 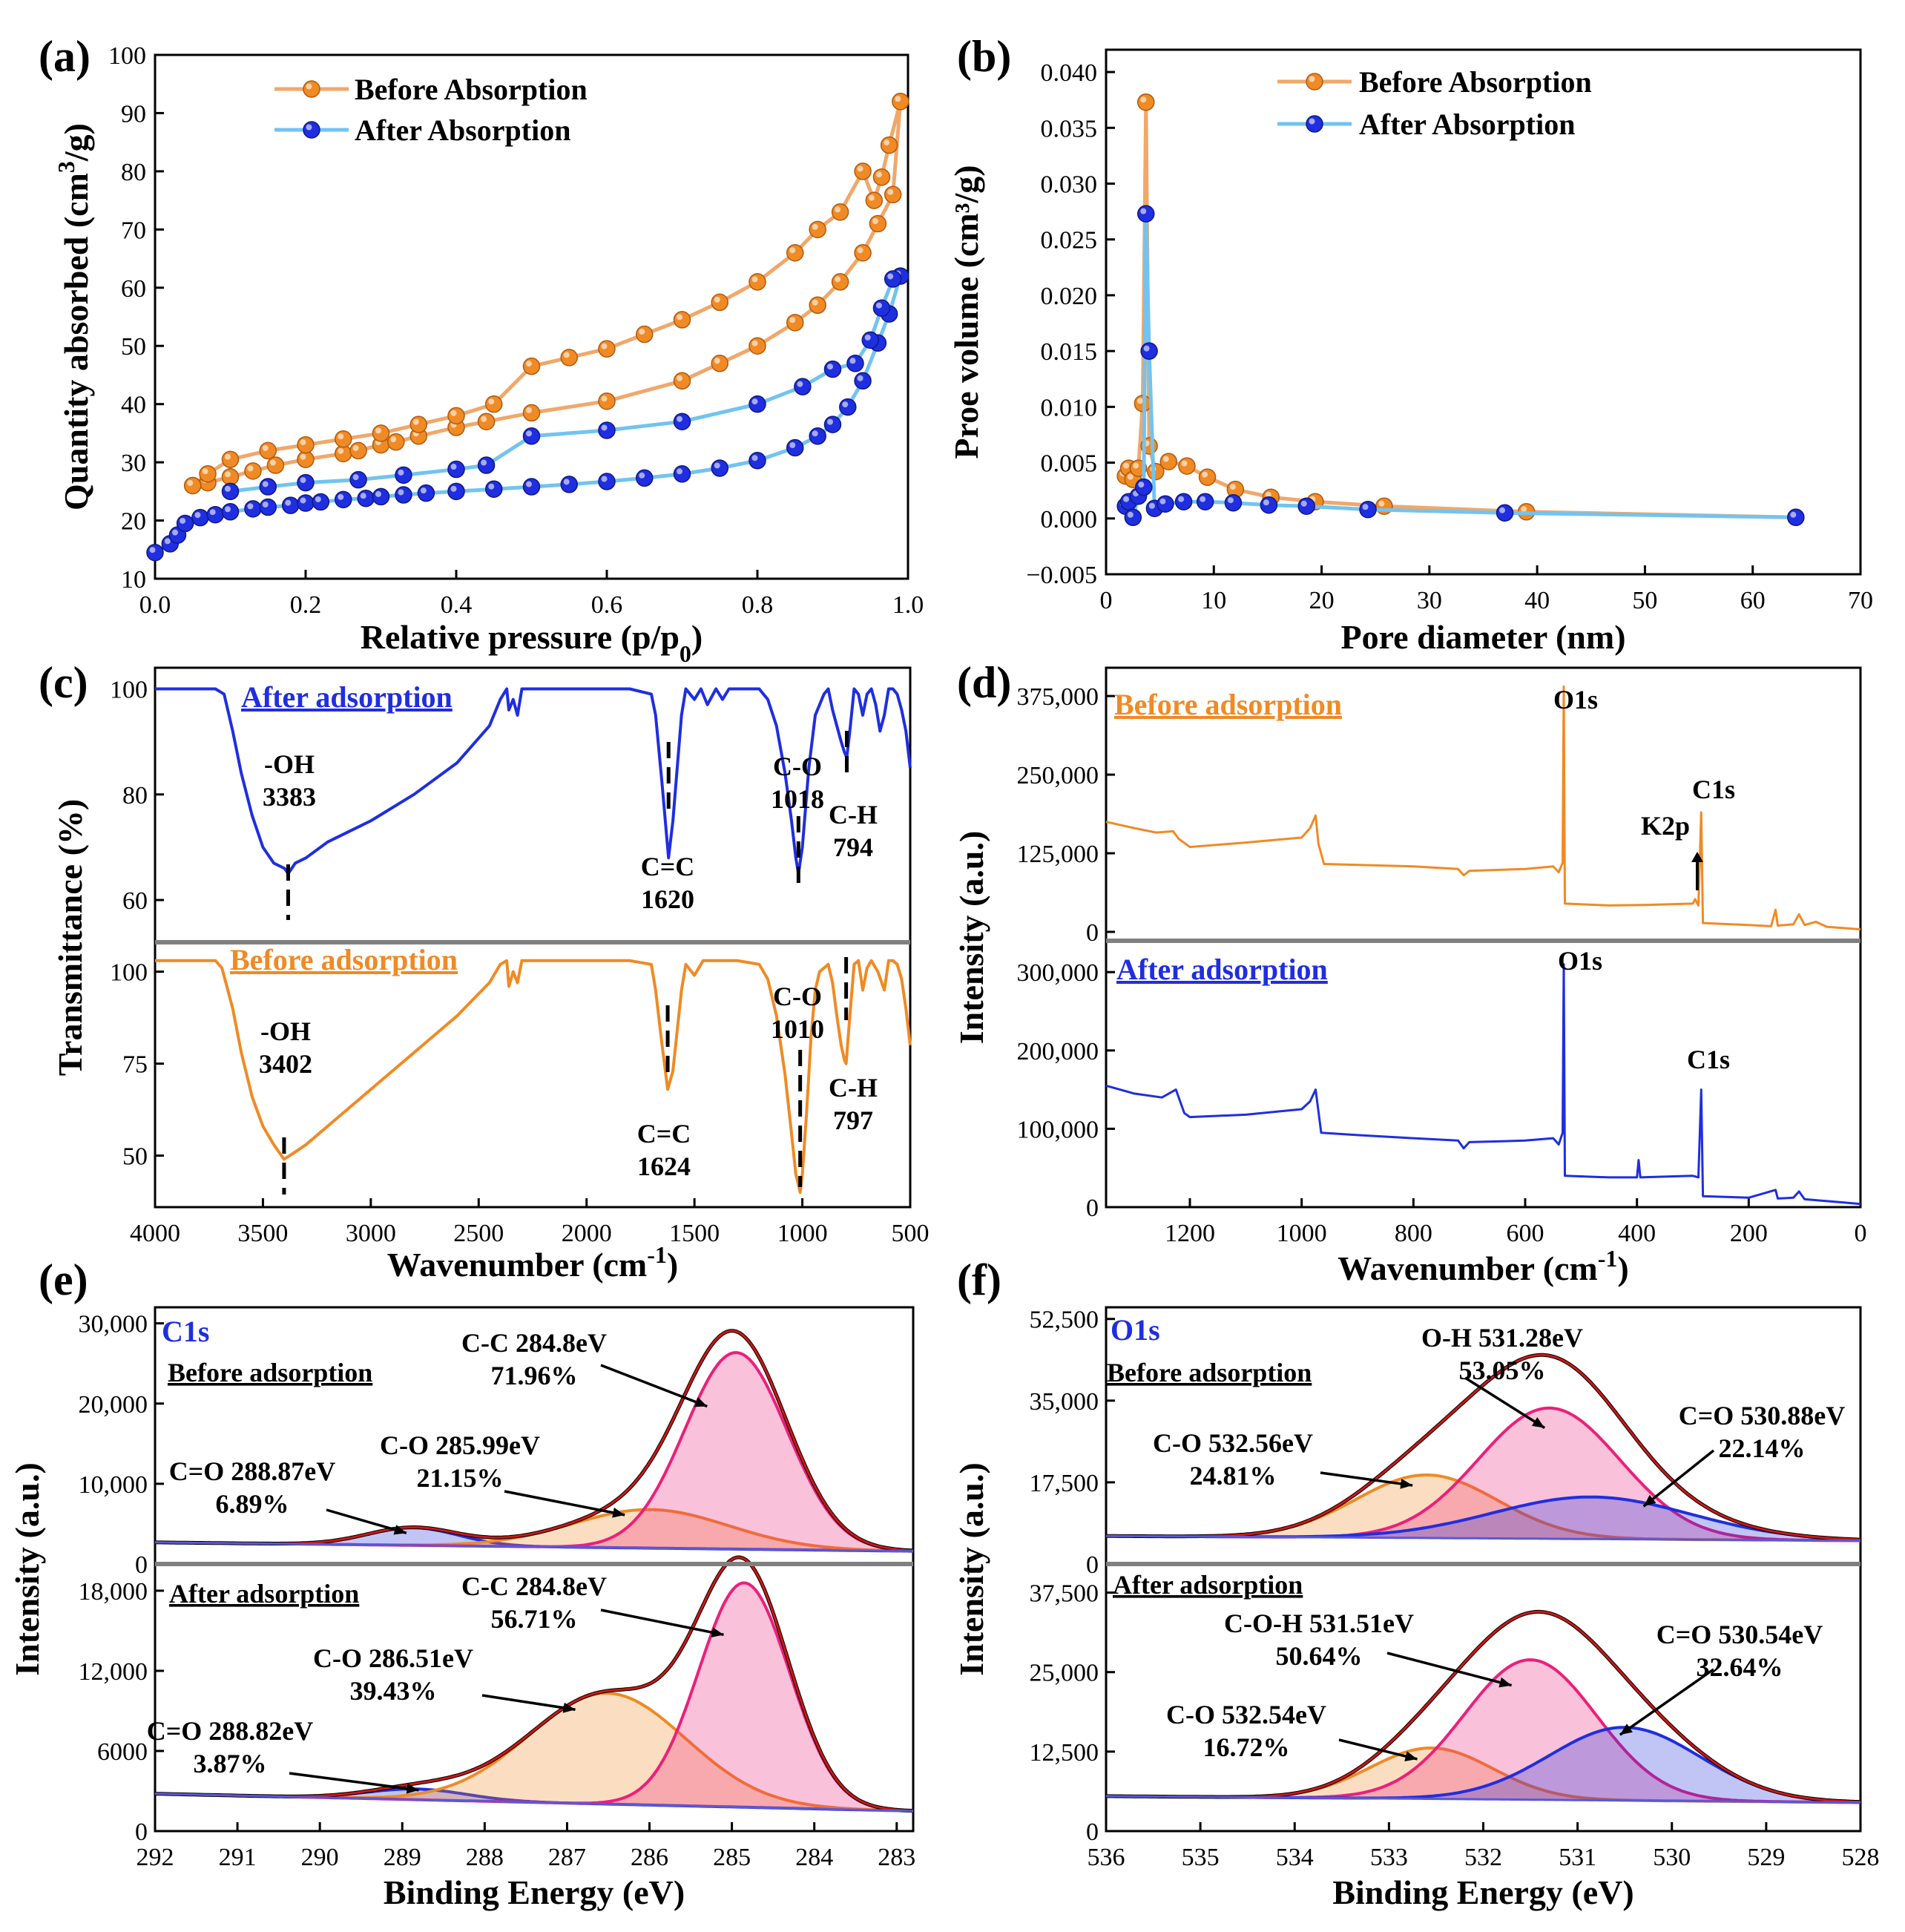 What do you see at coordinates (971, 938) in the screenshot?
I see `y-axis-label: Intensity (a.u.)` at bounding box center [971, 938].